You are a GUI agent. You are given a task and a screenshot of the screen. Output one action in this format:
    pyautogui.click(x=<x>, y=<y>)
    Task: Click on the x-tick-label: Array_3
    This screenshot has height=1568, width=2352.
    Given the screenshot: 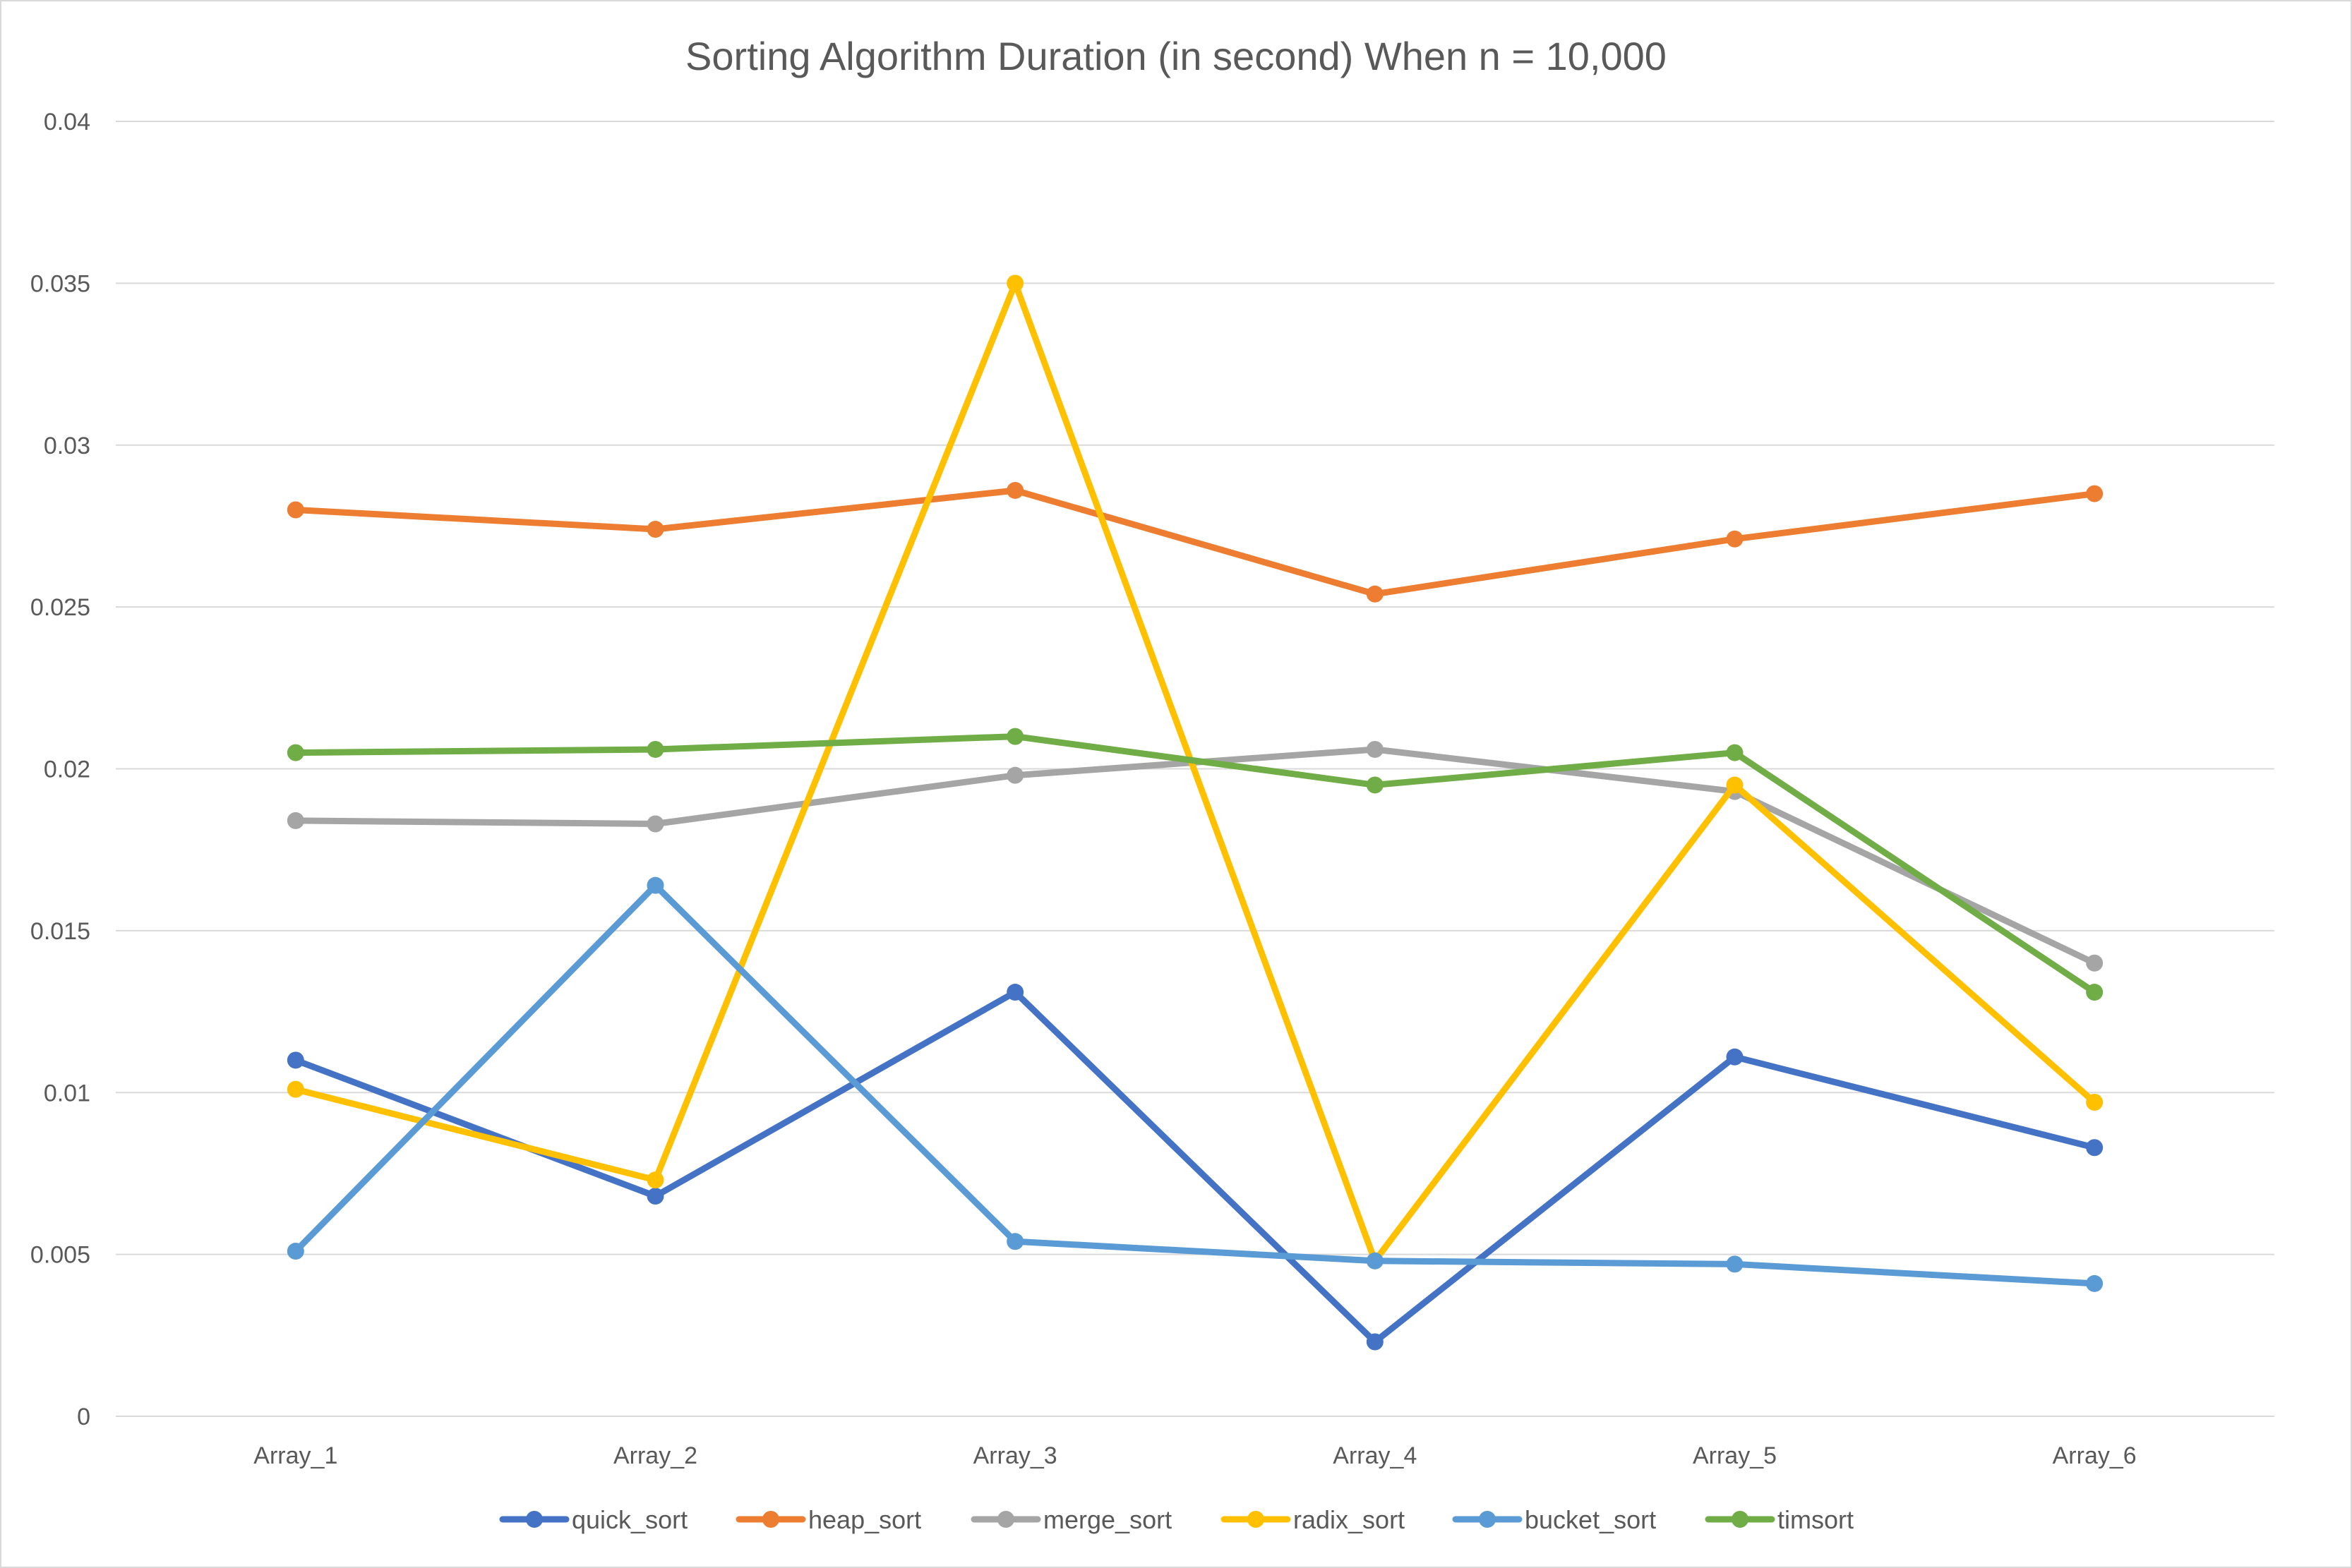 What is the action you would take?
    pyautogui.click(x=1015, y=1456)
    